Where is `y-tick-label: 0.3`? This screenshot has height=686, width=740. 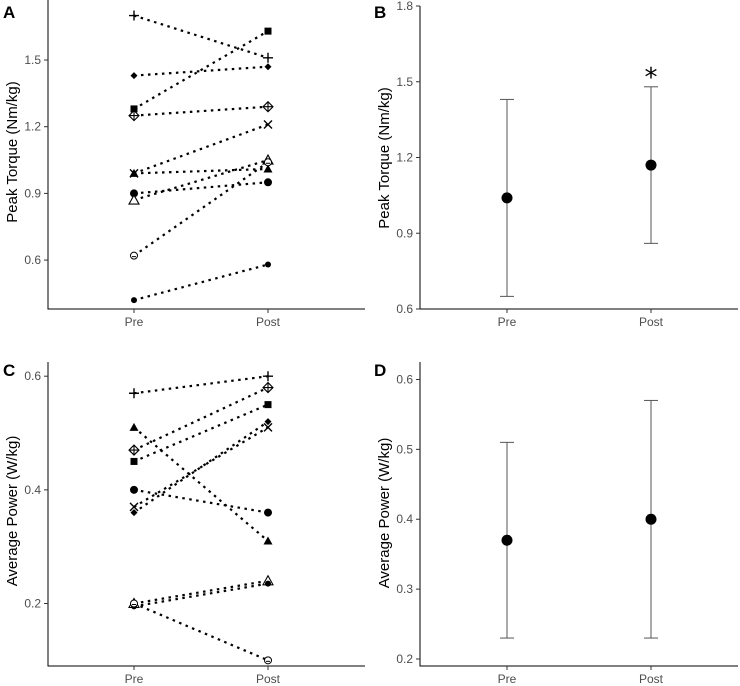
y-tick-label: 0.3 is located at coordinates (404, 589).